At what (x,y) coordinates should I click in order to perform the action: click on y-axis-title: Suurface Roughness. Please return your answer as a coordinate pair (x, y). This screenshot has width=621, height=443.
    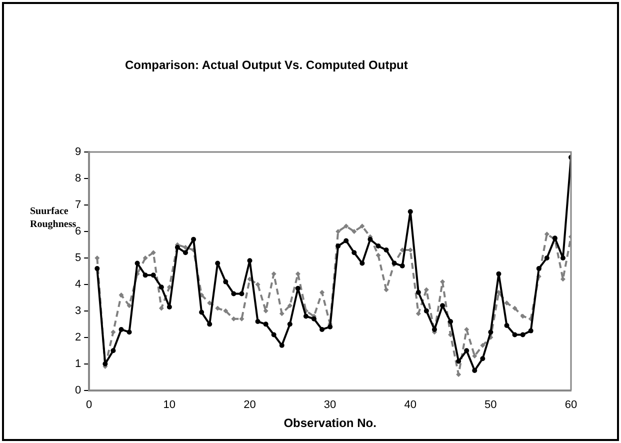
    Looking at the image, I should click on (53, 218).